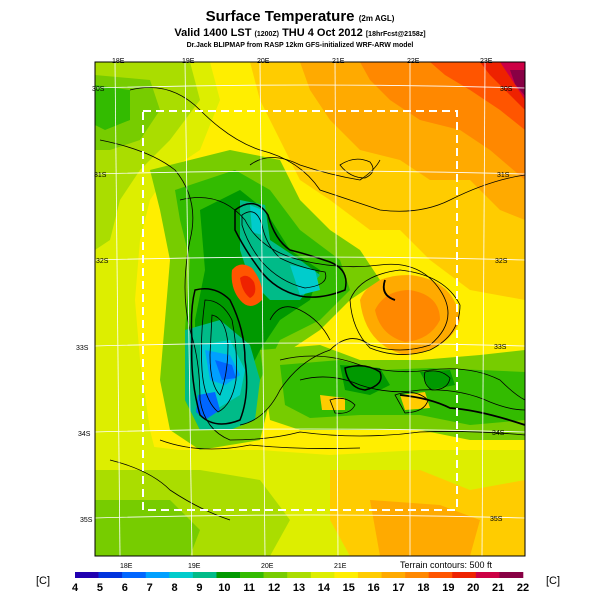 Image resolution: width=600 pixels, height=600 pixels. I want to click on lon-label-top: 23E, so click(486, 61).